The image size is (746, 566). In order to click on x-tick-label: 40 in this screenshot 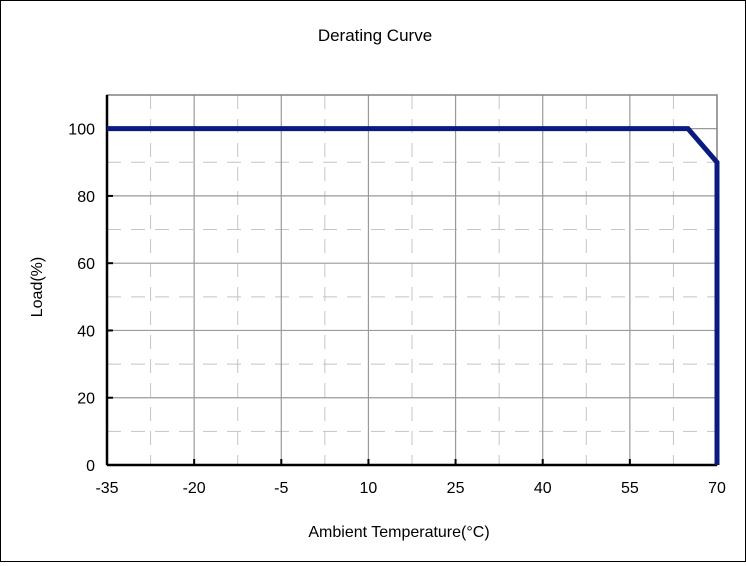, I will do `click(543, 488)`.